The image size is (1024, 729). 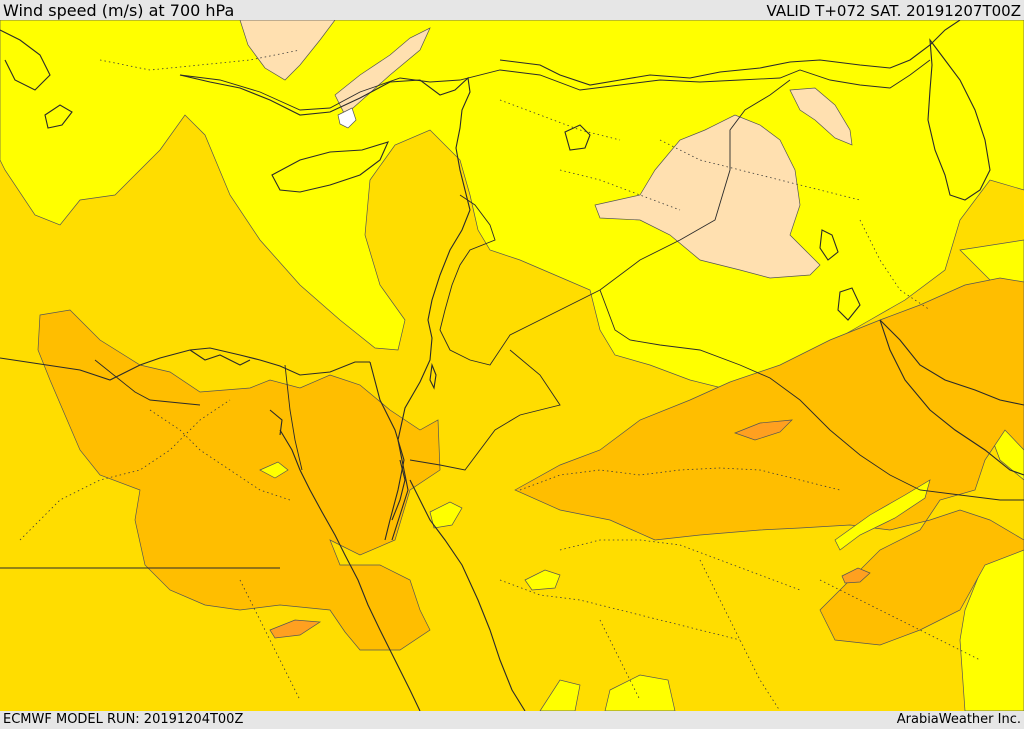 What do you see at coordinates (347, 118) in the screenshot?
I see `field-calm-spot` at bounding box center [347, 118].